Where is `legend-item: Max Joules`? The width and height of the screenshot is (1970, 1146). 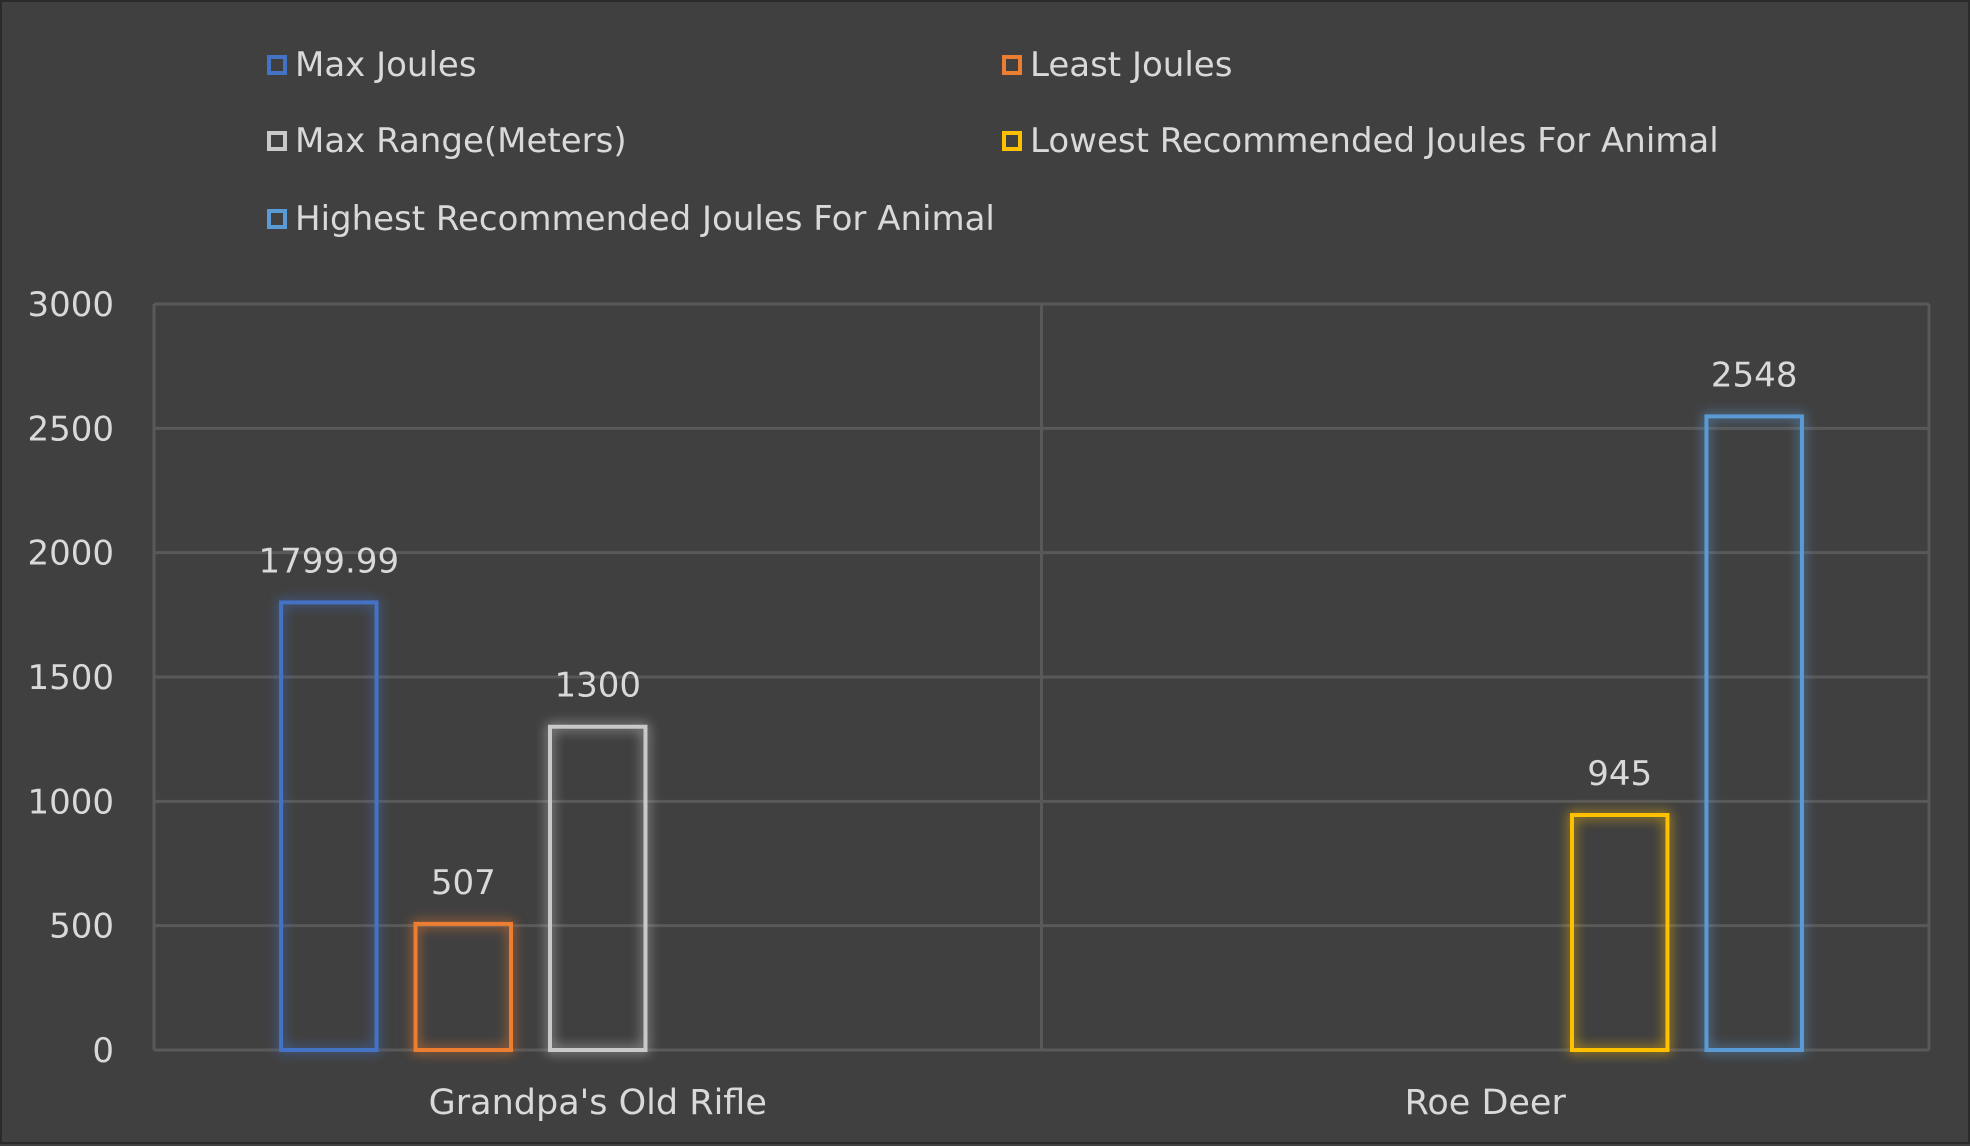
legend-item: Max Joules is located at coordinates (372, 65).